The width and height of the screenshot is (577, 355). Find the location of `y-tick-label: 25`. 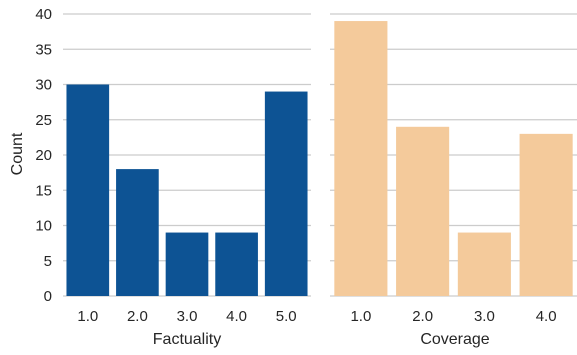

y-tick-label: 25 is located at coordinates (43, 120).